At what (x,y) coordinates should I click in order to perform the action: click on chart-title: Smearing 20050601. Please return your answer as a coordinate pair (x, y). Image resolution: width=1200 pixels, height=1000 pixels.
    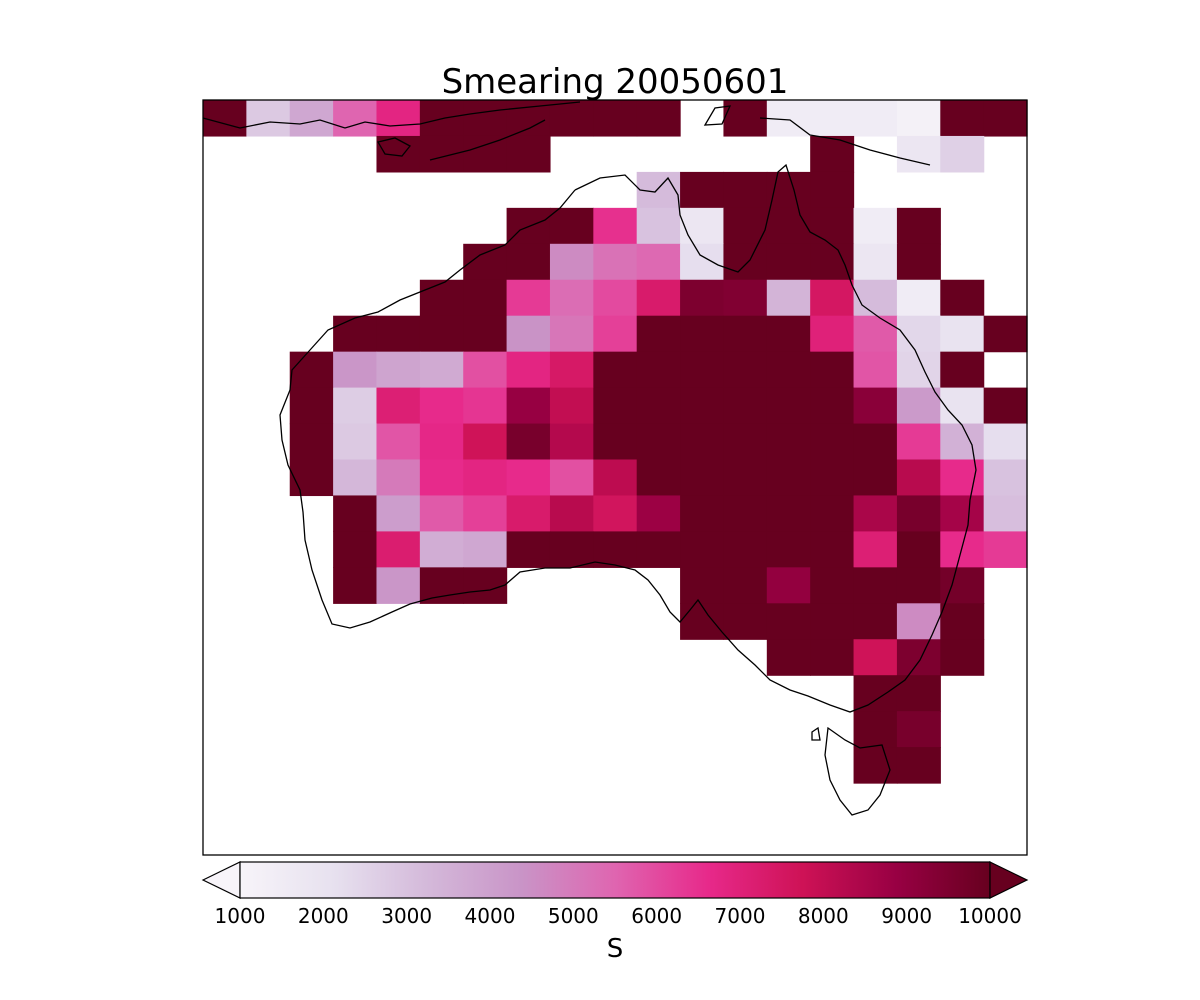
    Looking at the image, I should click on (615, 82).